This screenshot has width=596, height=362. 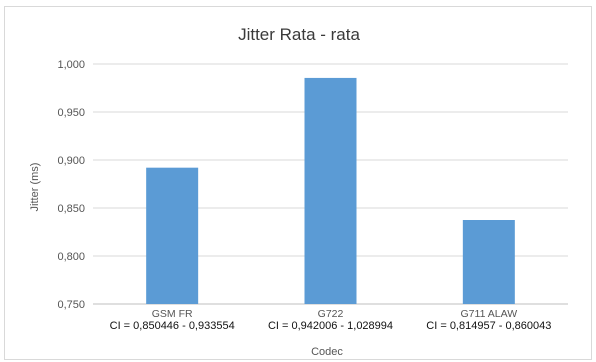 I want to click on y-tick-label: 1,000, so click(x=71, y=65).